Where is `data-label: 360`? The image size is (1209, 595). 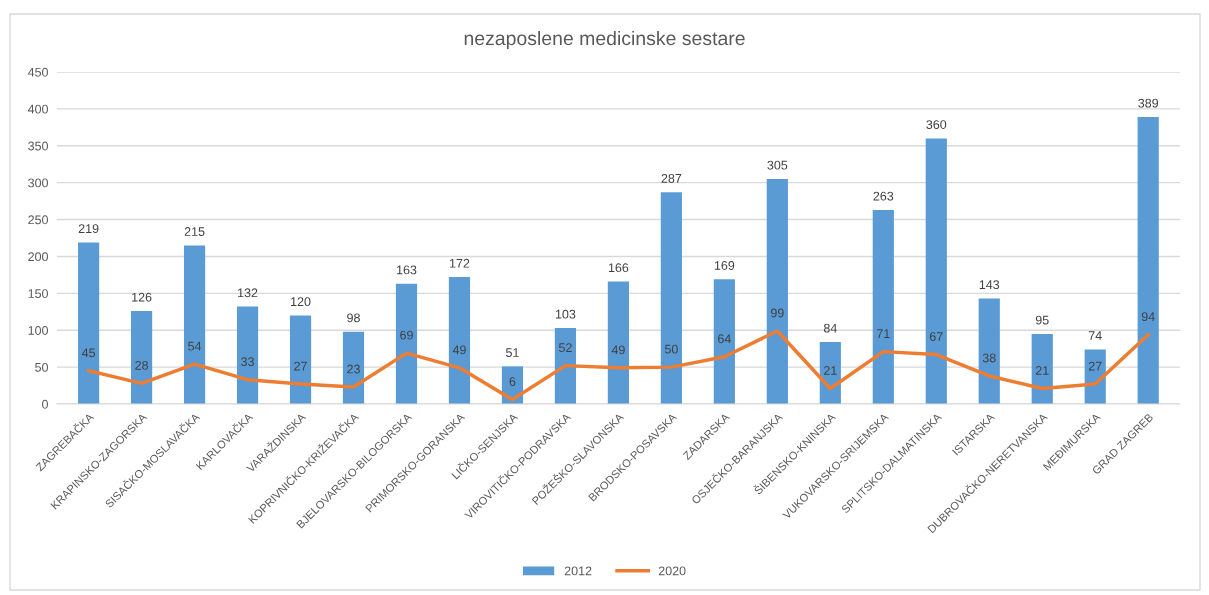
data-label: 360 is located at coordinates (936, 124).